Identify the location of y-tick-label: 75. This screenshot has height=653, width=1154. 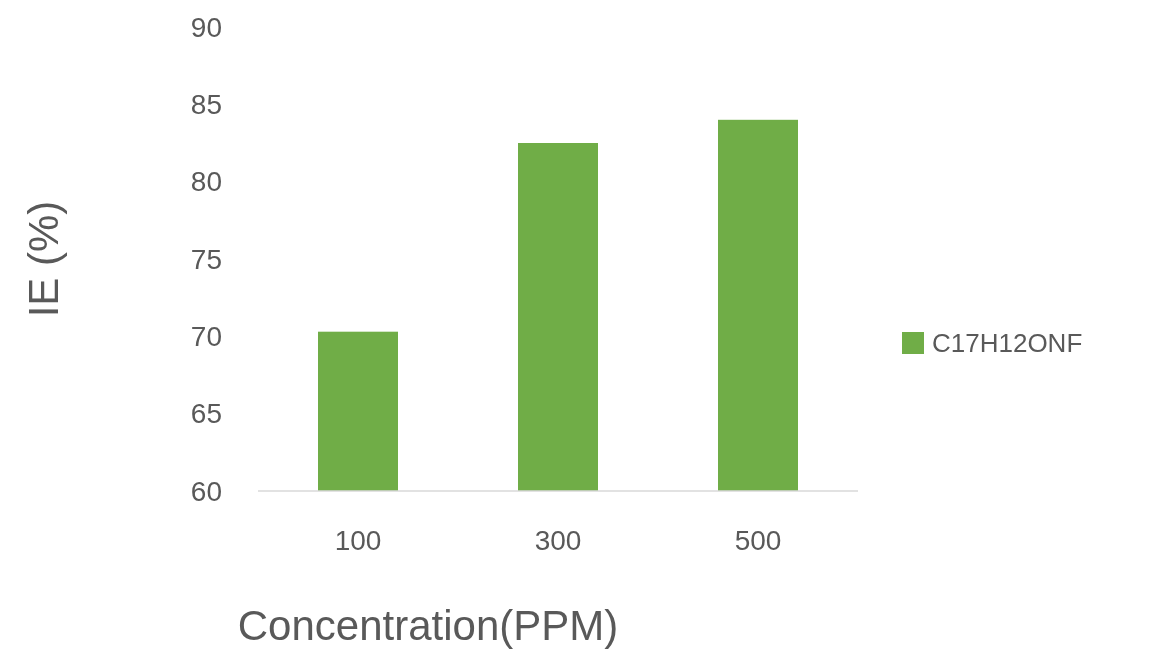
(206, 259).